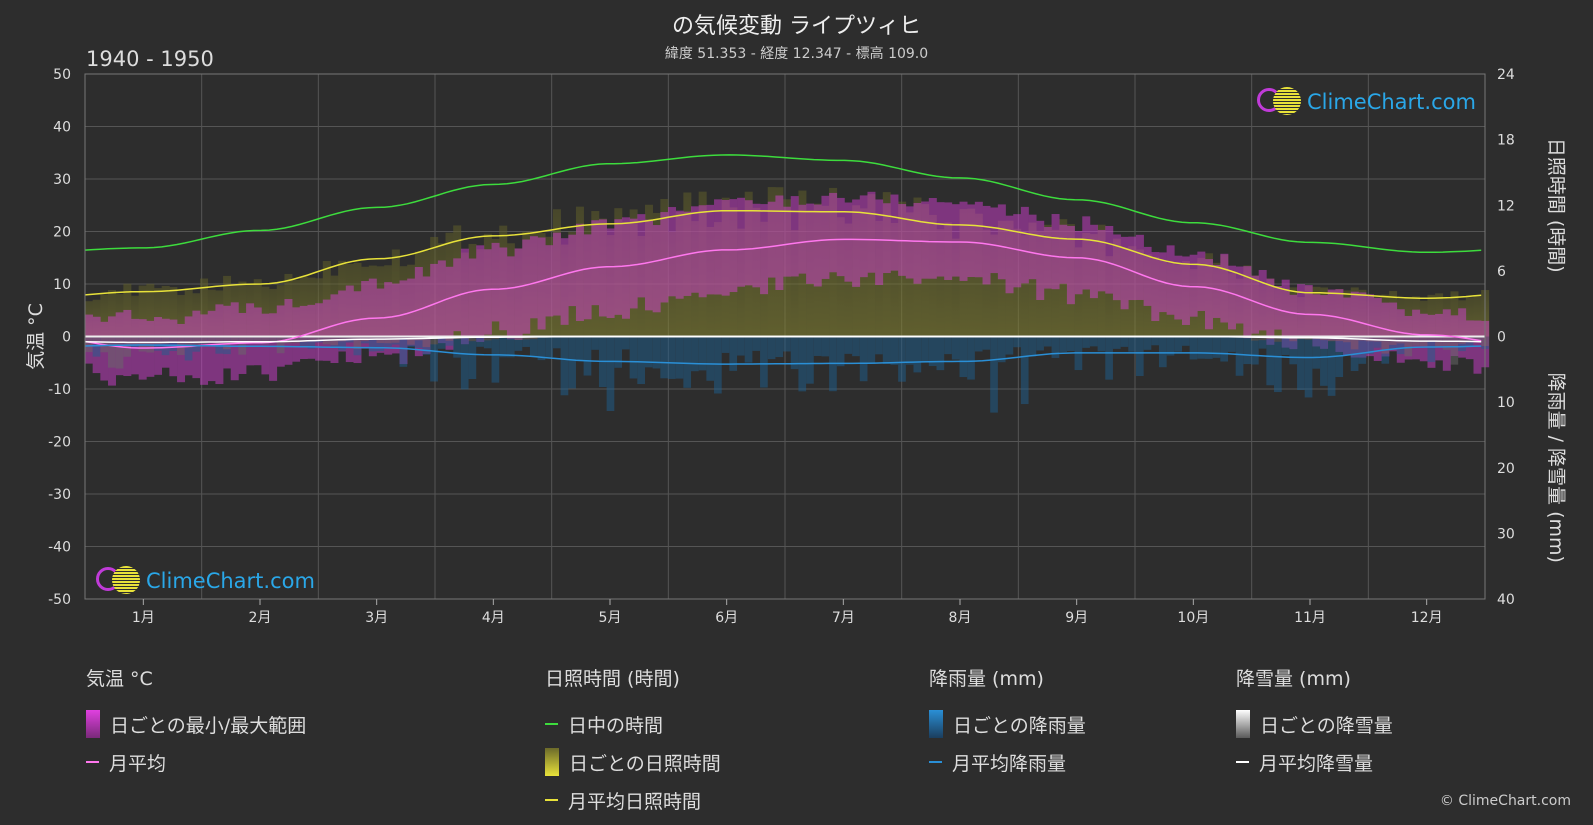  Describe the element at coordinates (1556, 468) in the screenshot. I see `y-right-precip-axis-title: 降雨量 / 降雪量 (mm)` at that location.